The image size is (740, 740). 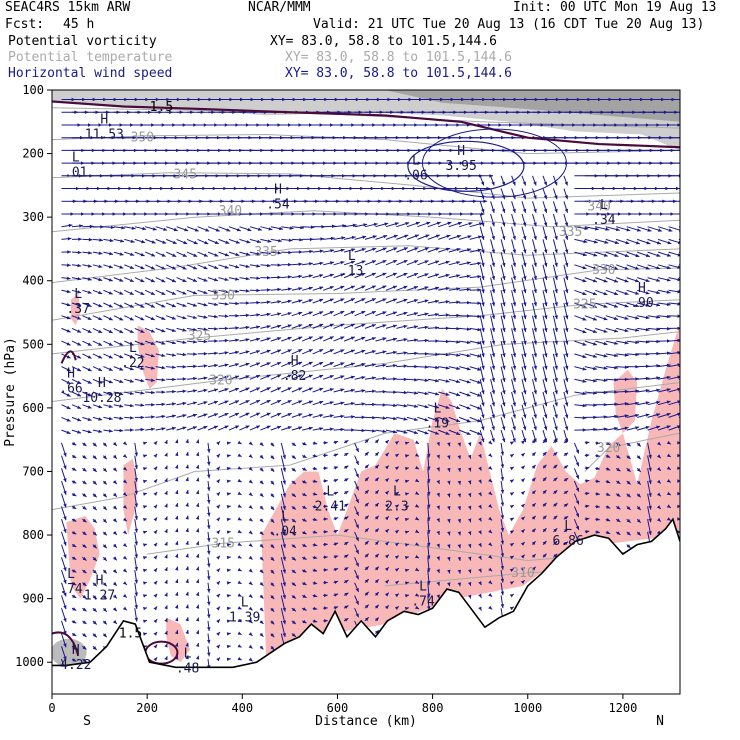 I want to click on extremum-value: 6.86, so click(x=568, y=541).